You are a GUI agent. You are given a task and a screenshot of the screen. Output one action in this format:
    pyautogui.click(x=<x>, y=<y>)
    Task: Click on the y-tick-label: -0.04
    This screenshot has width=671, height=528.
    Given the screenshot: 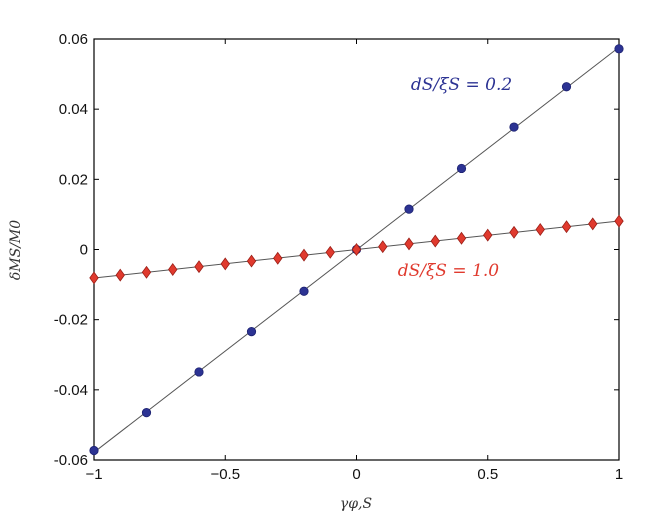 What is the action you would take?
    pyautogui.click(x=71, y=390)
    